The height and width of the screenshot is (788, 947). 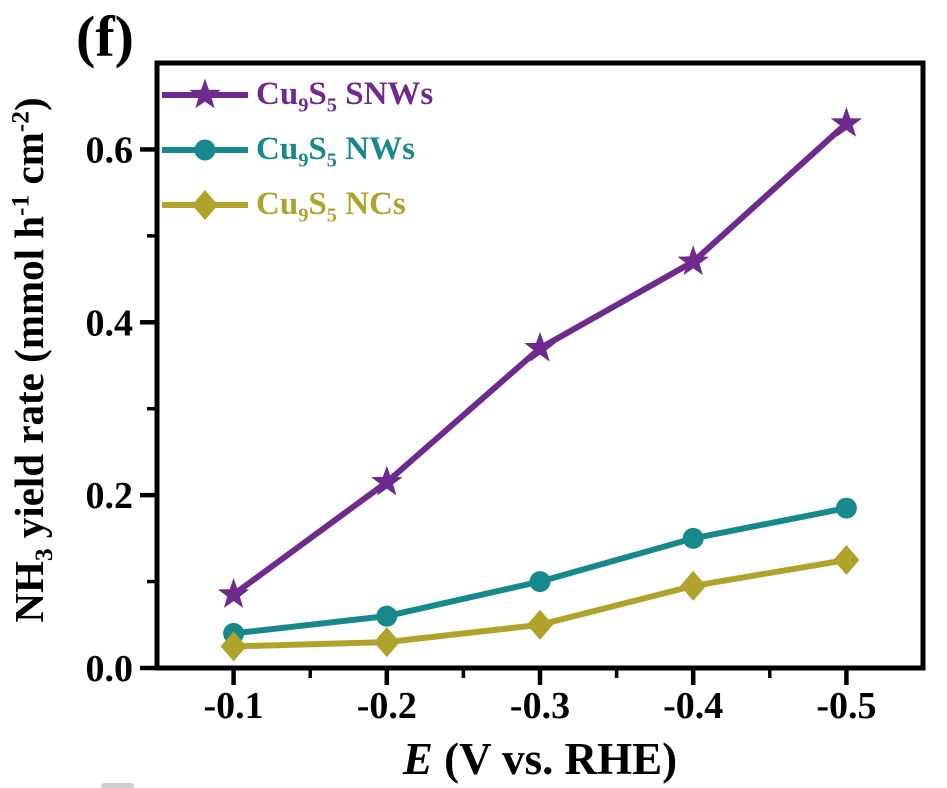 What do you see at coordinates (335, 151) in the screenshot?
I see `legend-label: Cu9S5 NWs` at bounding box center [335, 151].